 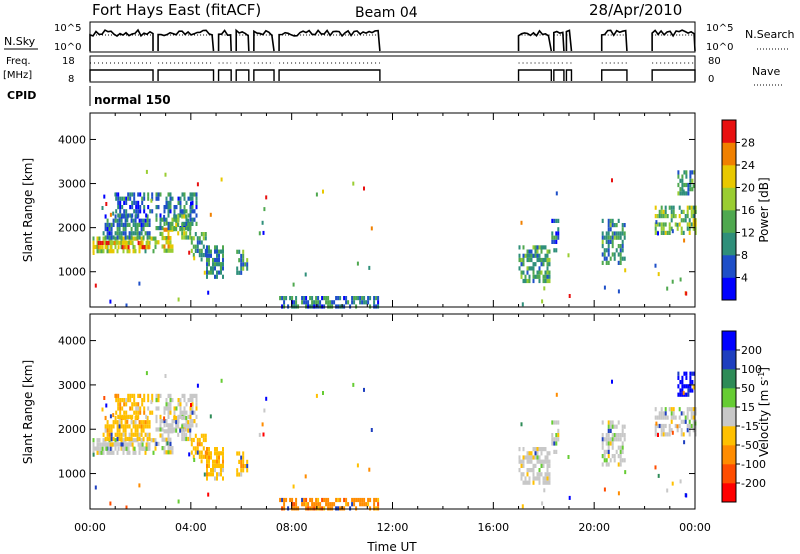 I want to click on freq-tick-bottom: 8, so click(x=71, y=79).